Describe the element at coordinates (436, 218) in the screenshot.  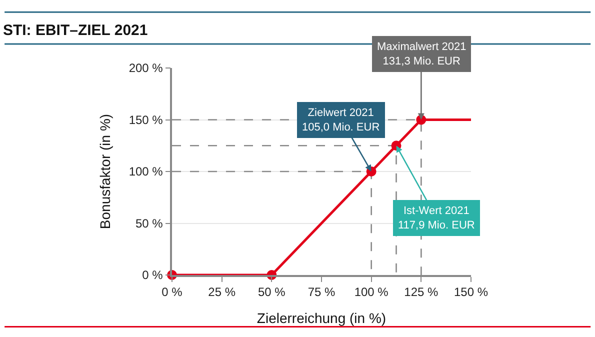
I see `annotation: Ist-Wert 2021 117,9 Mio. EUR` at that location.